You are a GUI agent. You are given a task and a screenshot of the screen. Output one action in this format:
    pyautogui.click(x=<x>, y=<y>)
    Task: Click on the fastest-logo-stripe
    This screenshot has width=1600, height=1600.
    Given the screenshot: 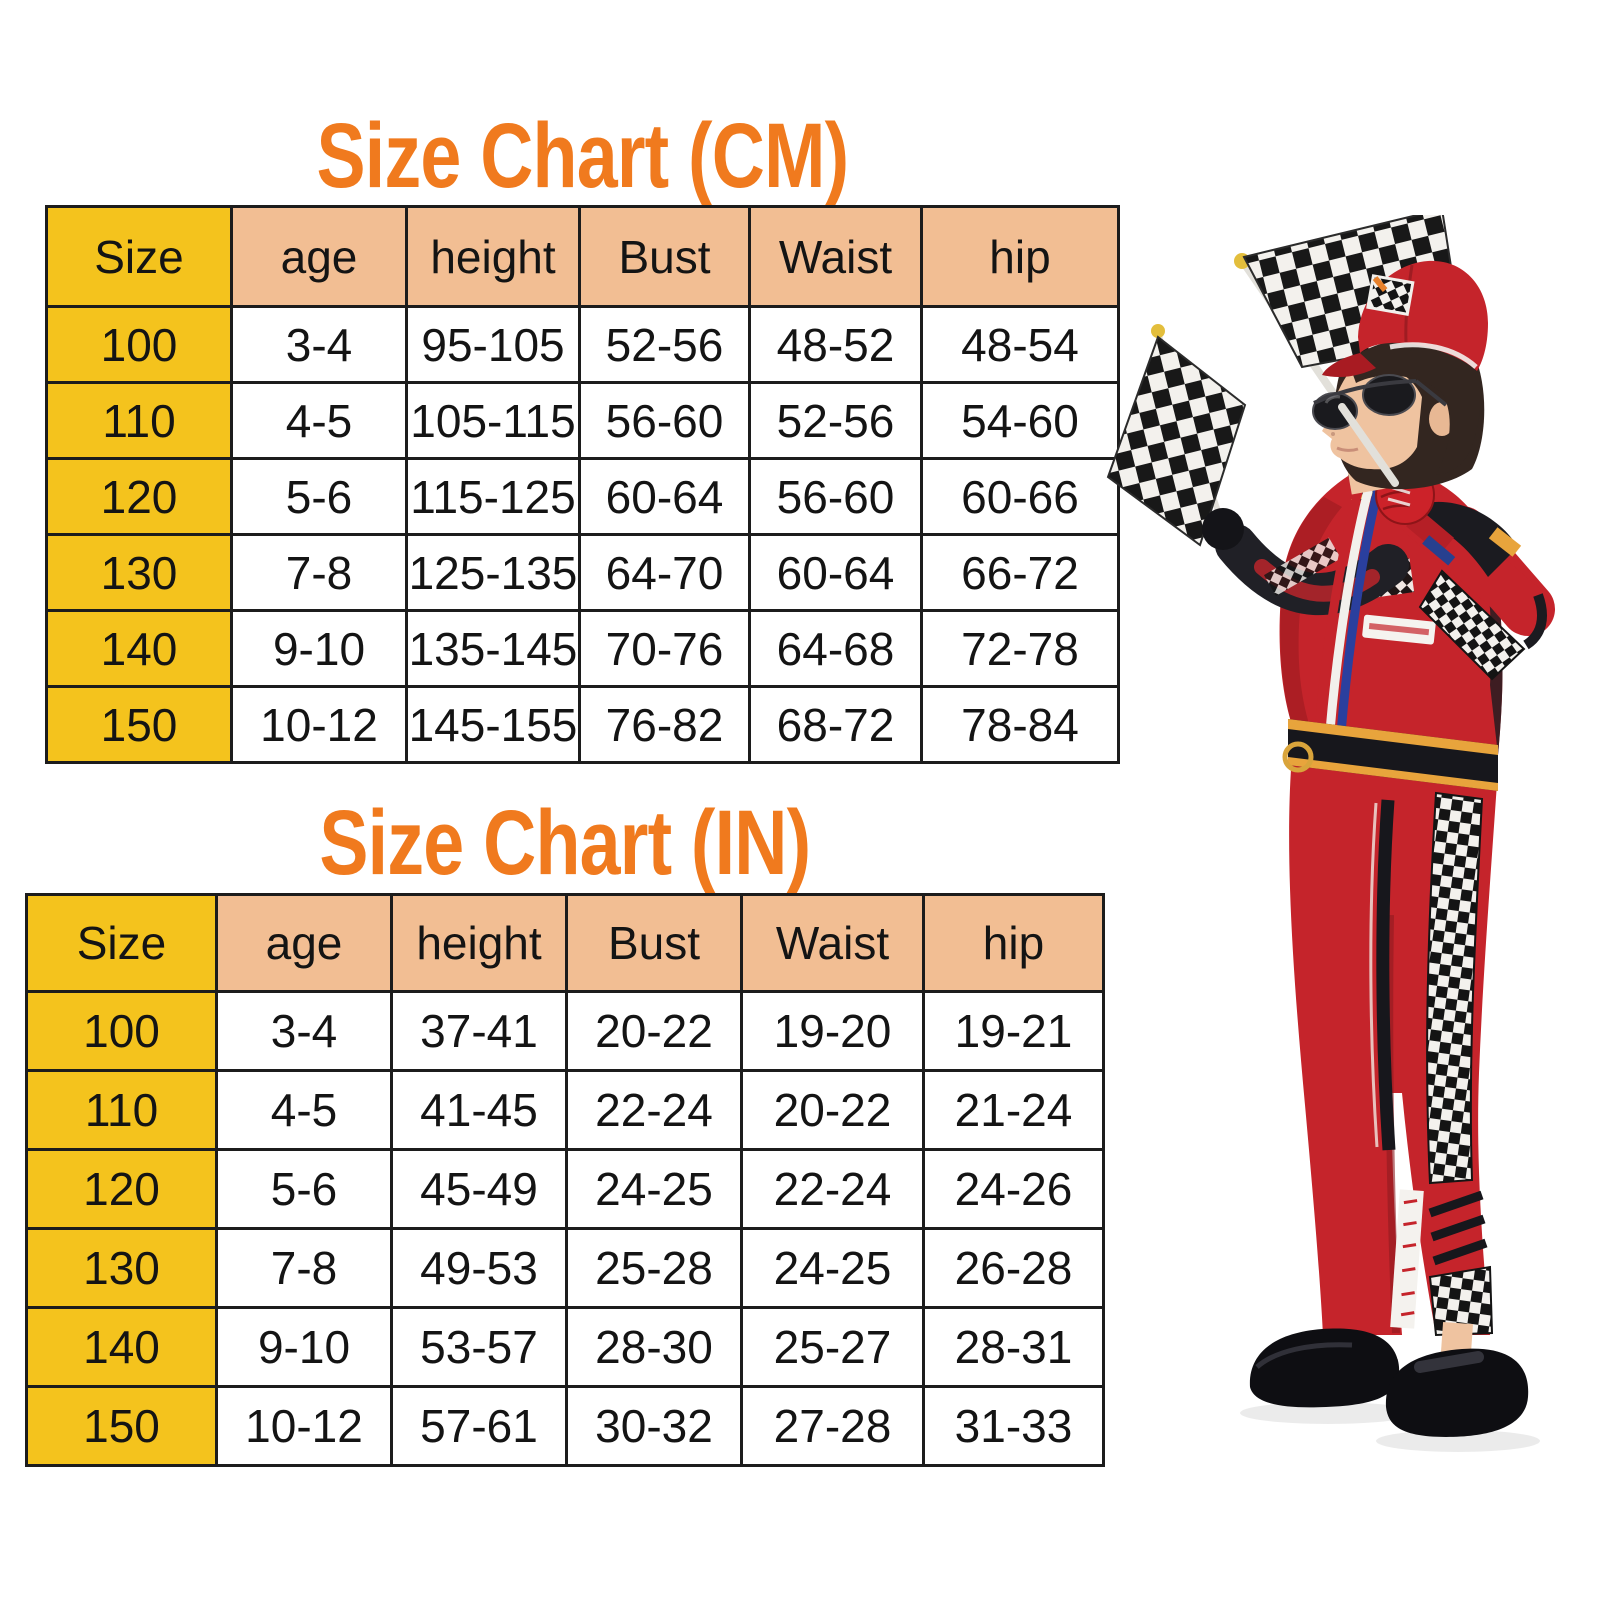 What is the action you would take?
    pyautogui.click(x=1407, y=1259)
    